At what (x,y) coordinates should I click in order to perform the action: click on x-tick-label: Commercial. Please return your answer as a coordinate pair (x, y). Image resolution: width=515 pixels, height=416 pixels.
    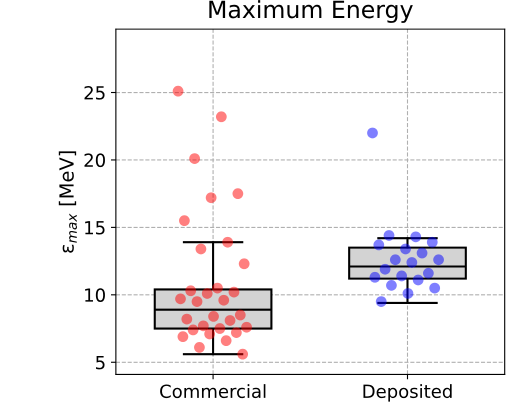
    Looking at the image, I should click on (213, 391).